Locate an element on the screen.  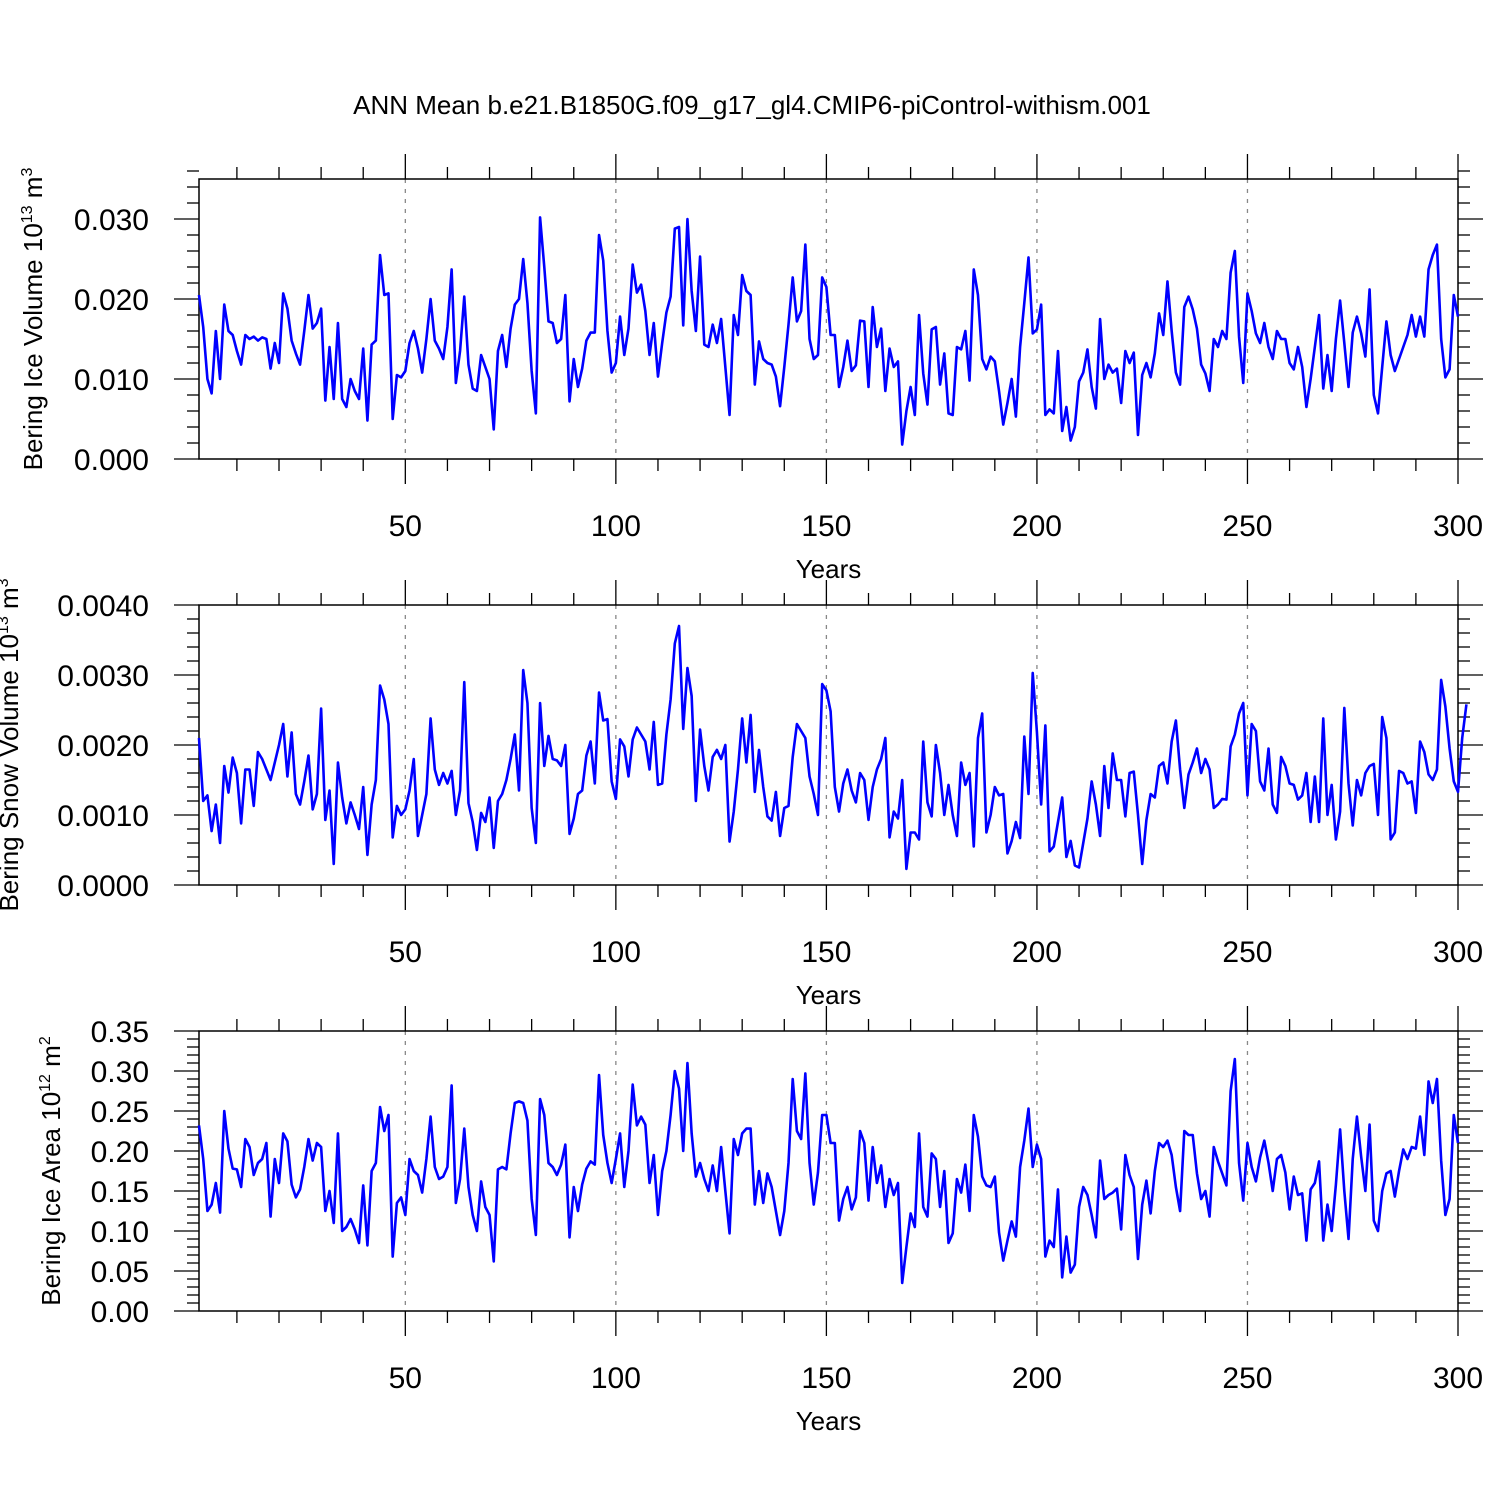
y-tick-label: 0.25 is located at coordinates (120, 1112).